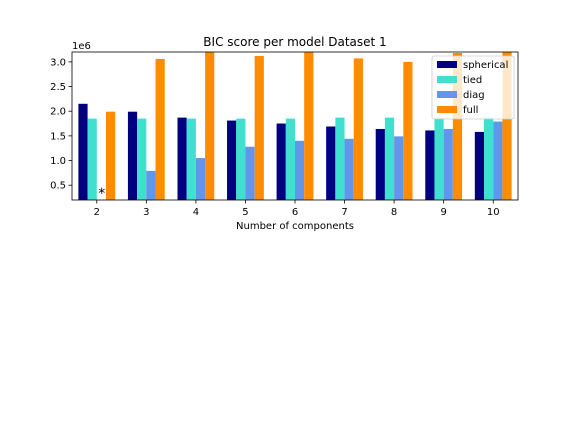 The width and height of the screenshot is (576, 432). I want to click on y-scale-label: 1e6, so click(81, 46).